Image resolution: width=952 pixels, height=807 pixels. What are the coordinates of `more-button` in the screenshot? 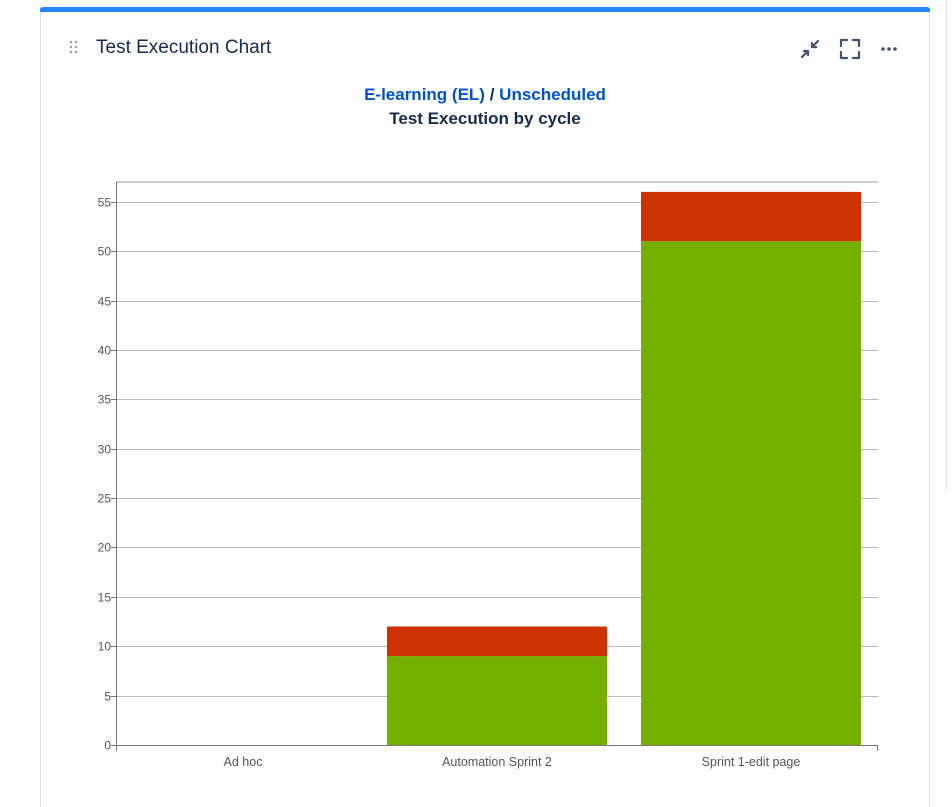 It's located at (889, 49).